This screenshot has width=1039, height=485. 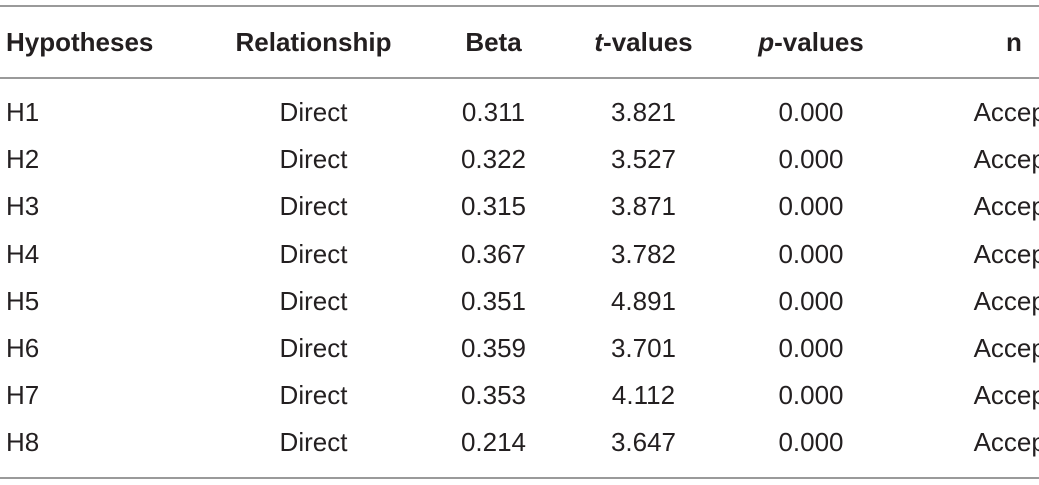 I want to click on cell-beta: 0.311, so click(x=493, y=112).